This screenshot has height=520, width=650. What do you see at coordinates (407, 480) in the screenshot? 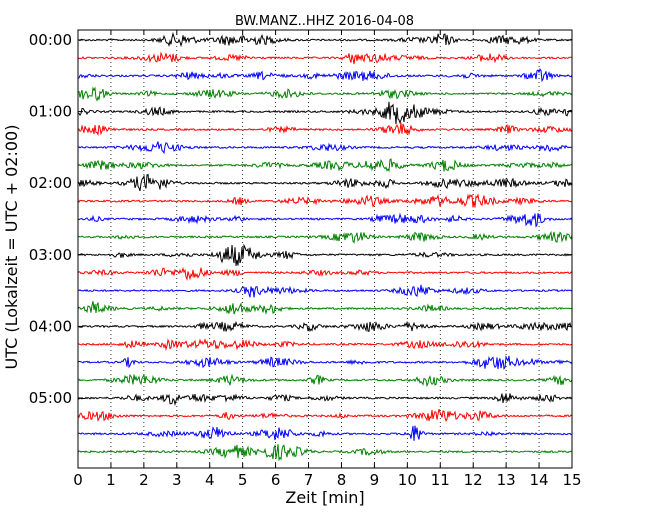
I see `x-tick-label: 10` at bounding box center [407, 480].